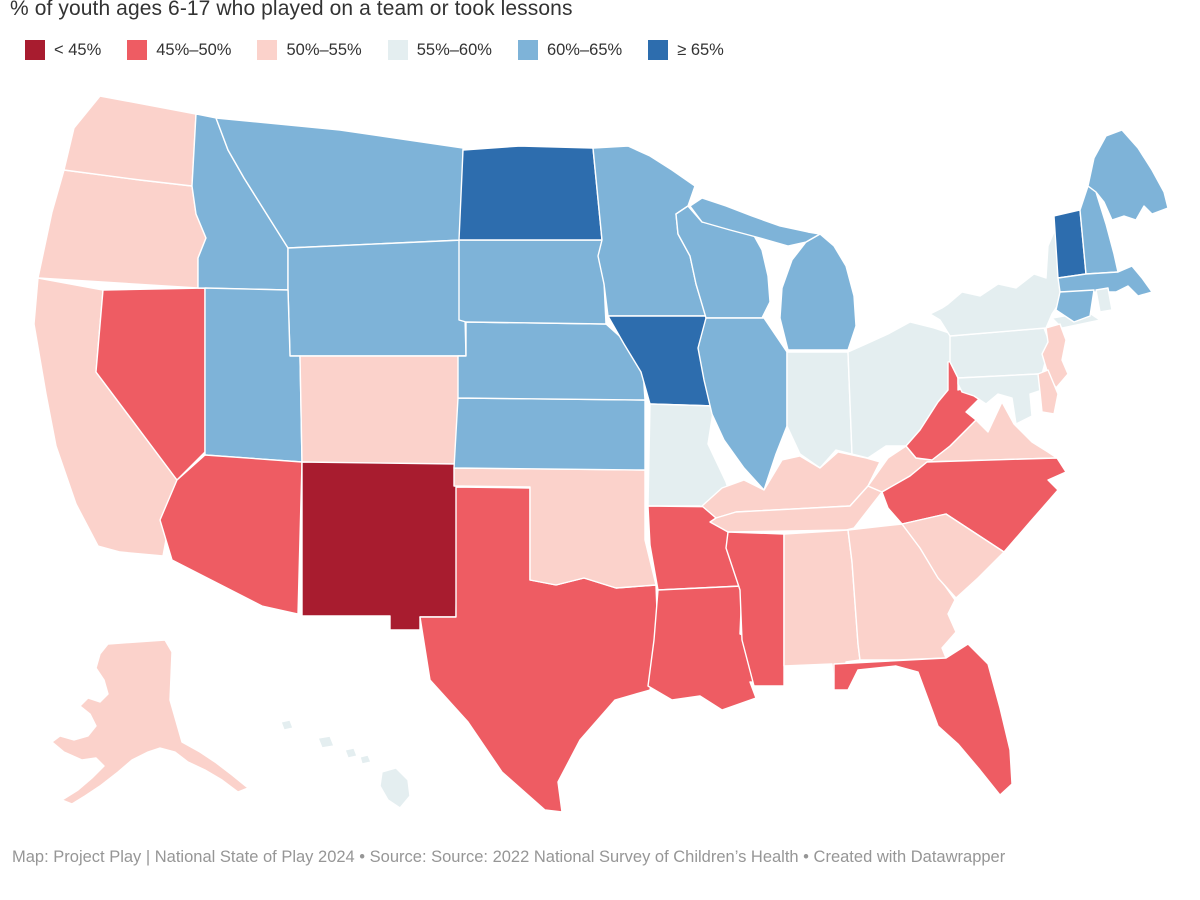 This screenshot has width=1200, height=900. I want to click on state-nd, so click(530, 193).